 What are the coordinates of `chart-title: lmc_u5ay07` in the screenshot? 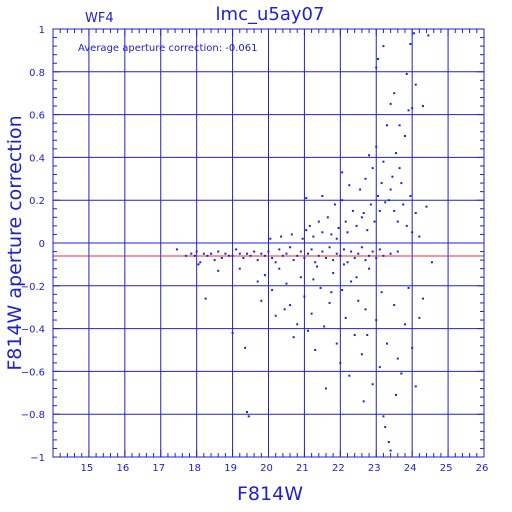 It's located at (270, 14).